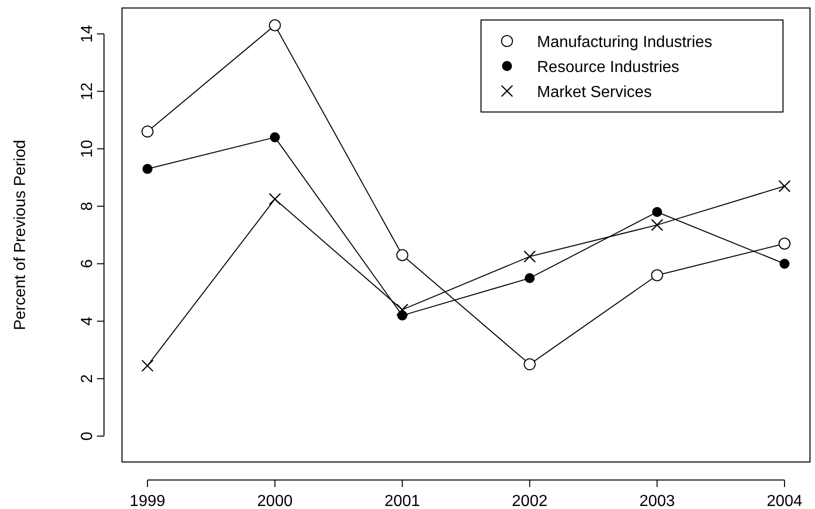  I want to click on legend-label: Resource Industries, so click(608, 67).